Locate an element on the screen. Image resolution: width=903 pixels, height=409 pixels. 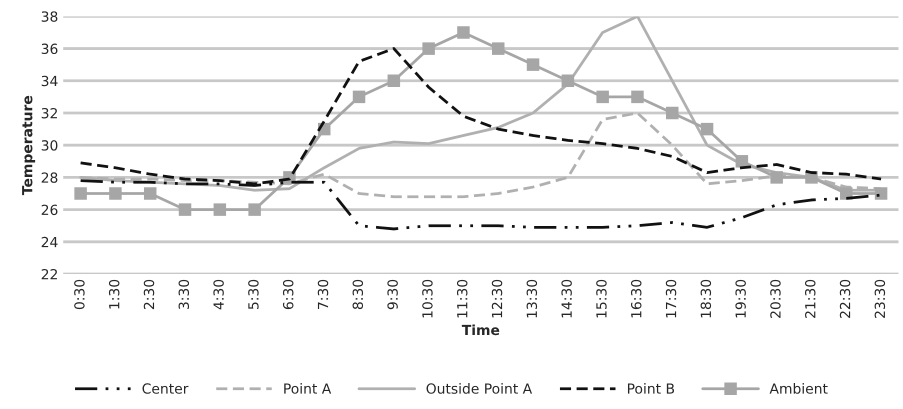
x-tick-label: 14:30 is located at coordinates (566, 299).